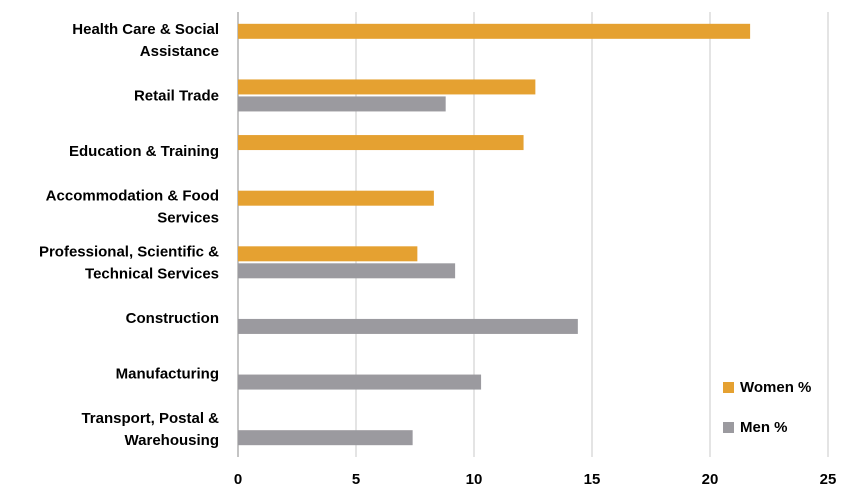 The height and width of the screenshot is (488, 841). Describe the element at coordinates (132, 196) in the screenshot. I see `category-label: Accommodation & Food` at that location.